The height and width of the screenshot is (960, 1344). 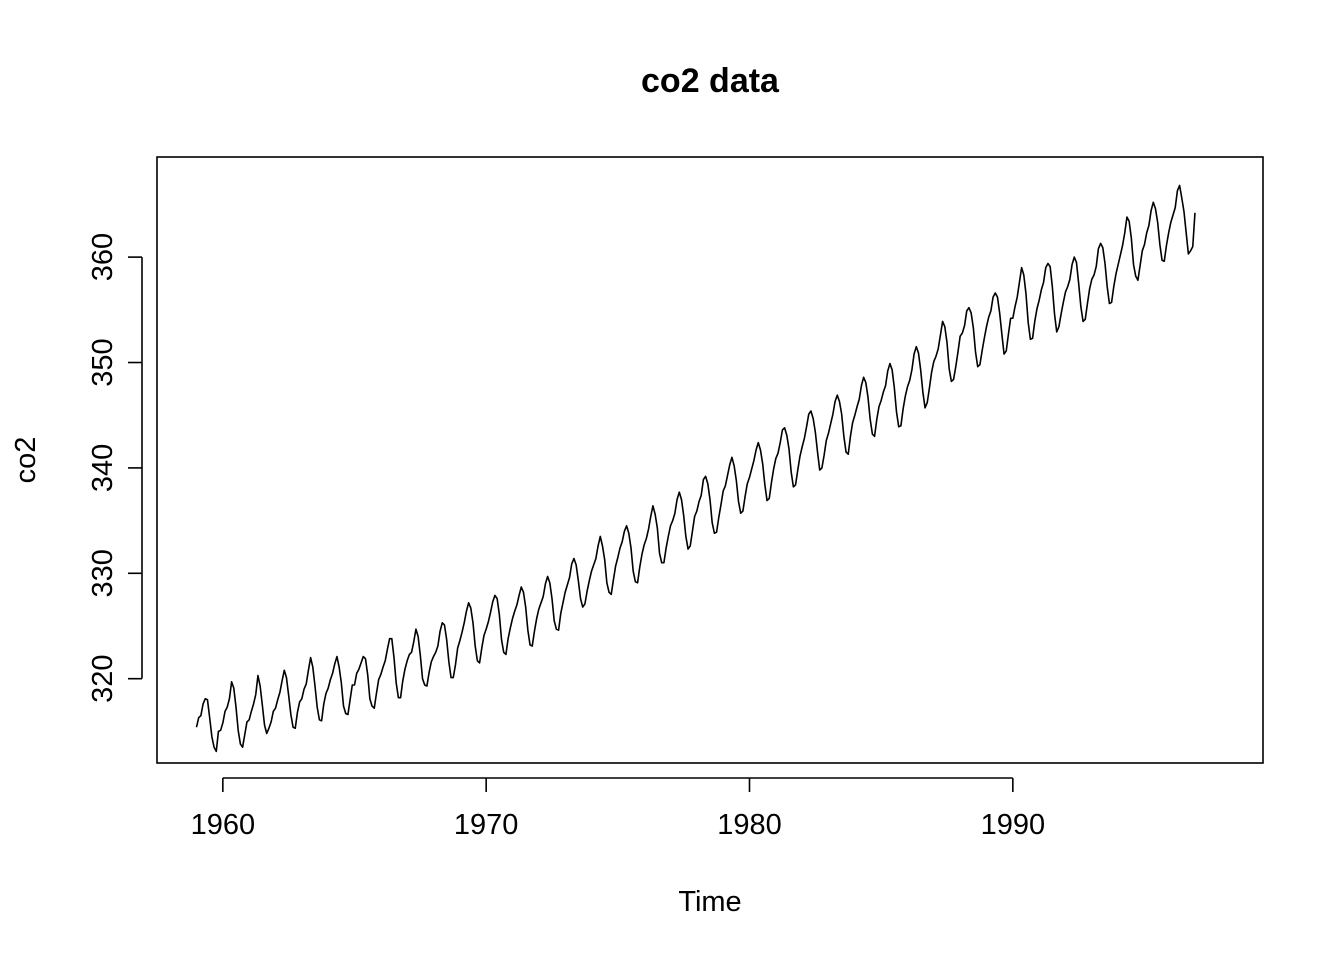 What do you see at coordinates (618, 809) in the screenshot?
I see `x-axis: 1960 1970 1980 1990` at bounding box center [618, 809].